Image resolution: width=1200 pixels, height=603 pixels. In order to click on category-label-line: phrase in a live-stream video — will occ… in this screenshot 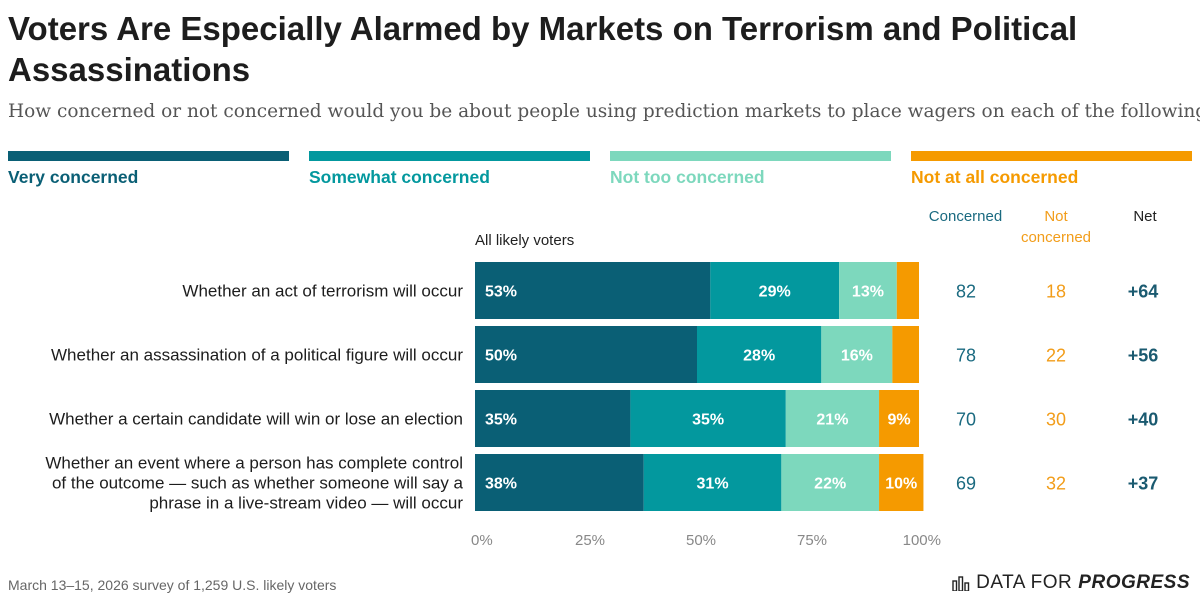, I will do `click(306, 503)`.